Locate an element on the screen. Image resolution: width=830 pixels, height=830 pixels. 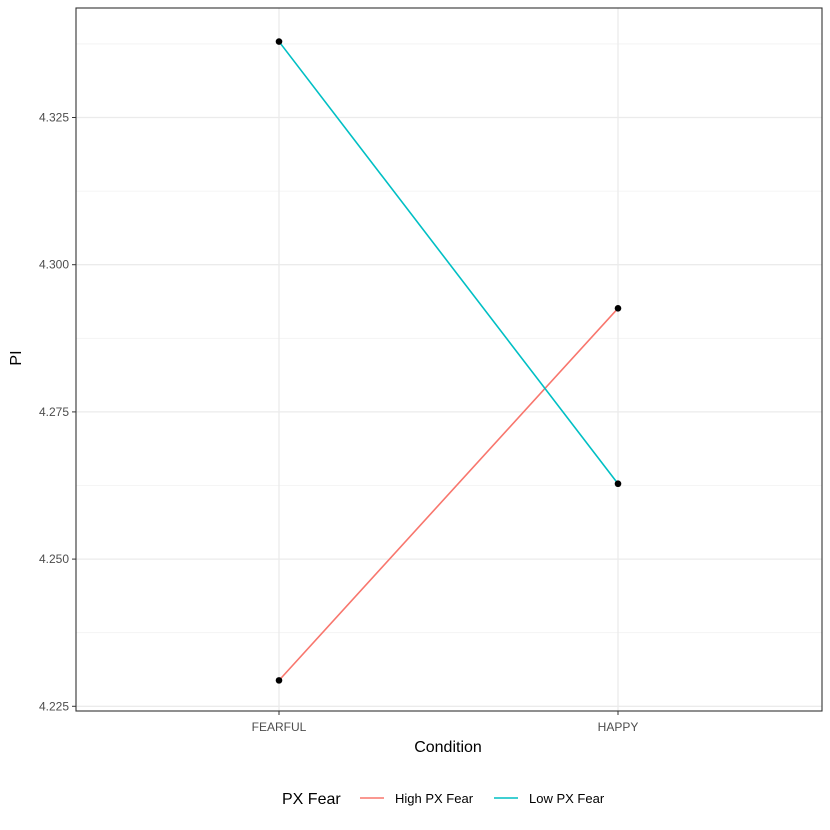
y-axis: 4.225 4.250 4.275 4.300 4.325 is located at coordinates (57, 412).